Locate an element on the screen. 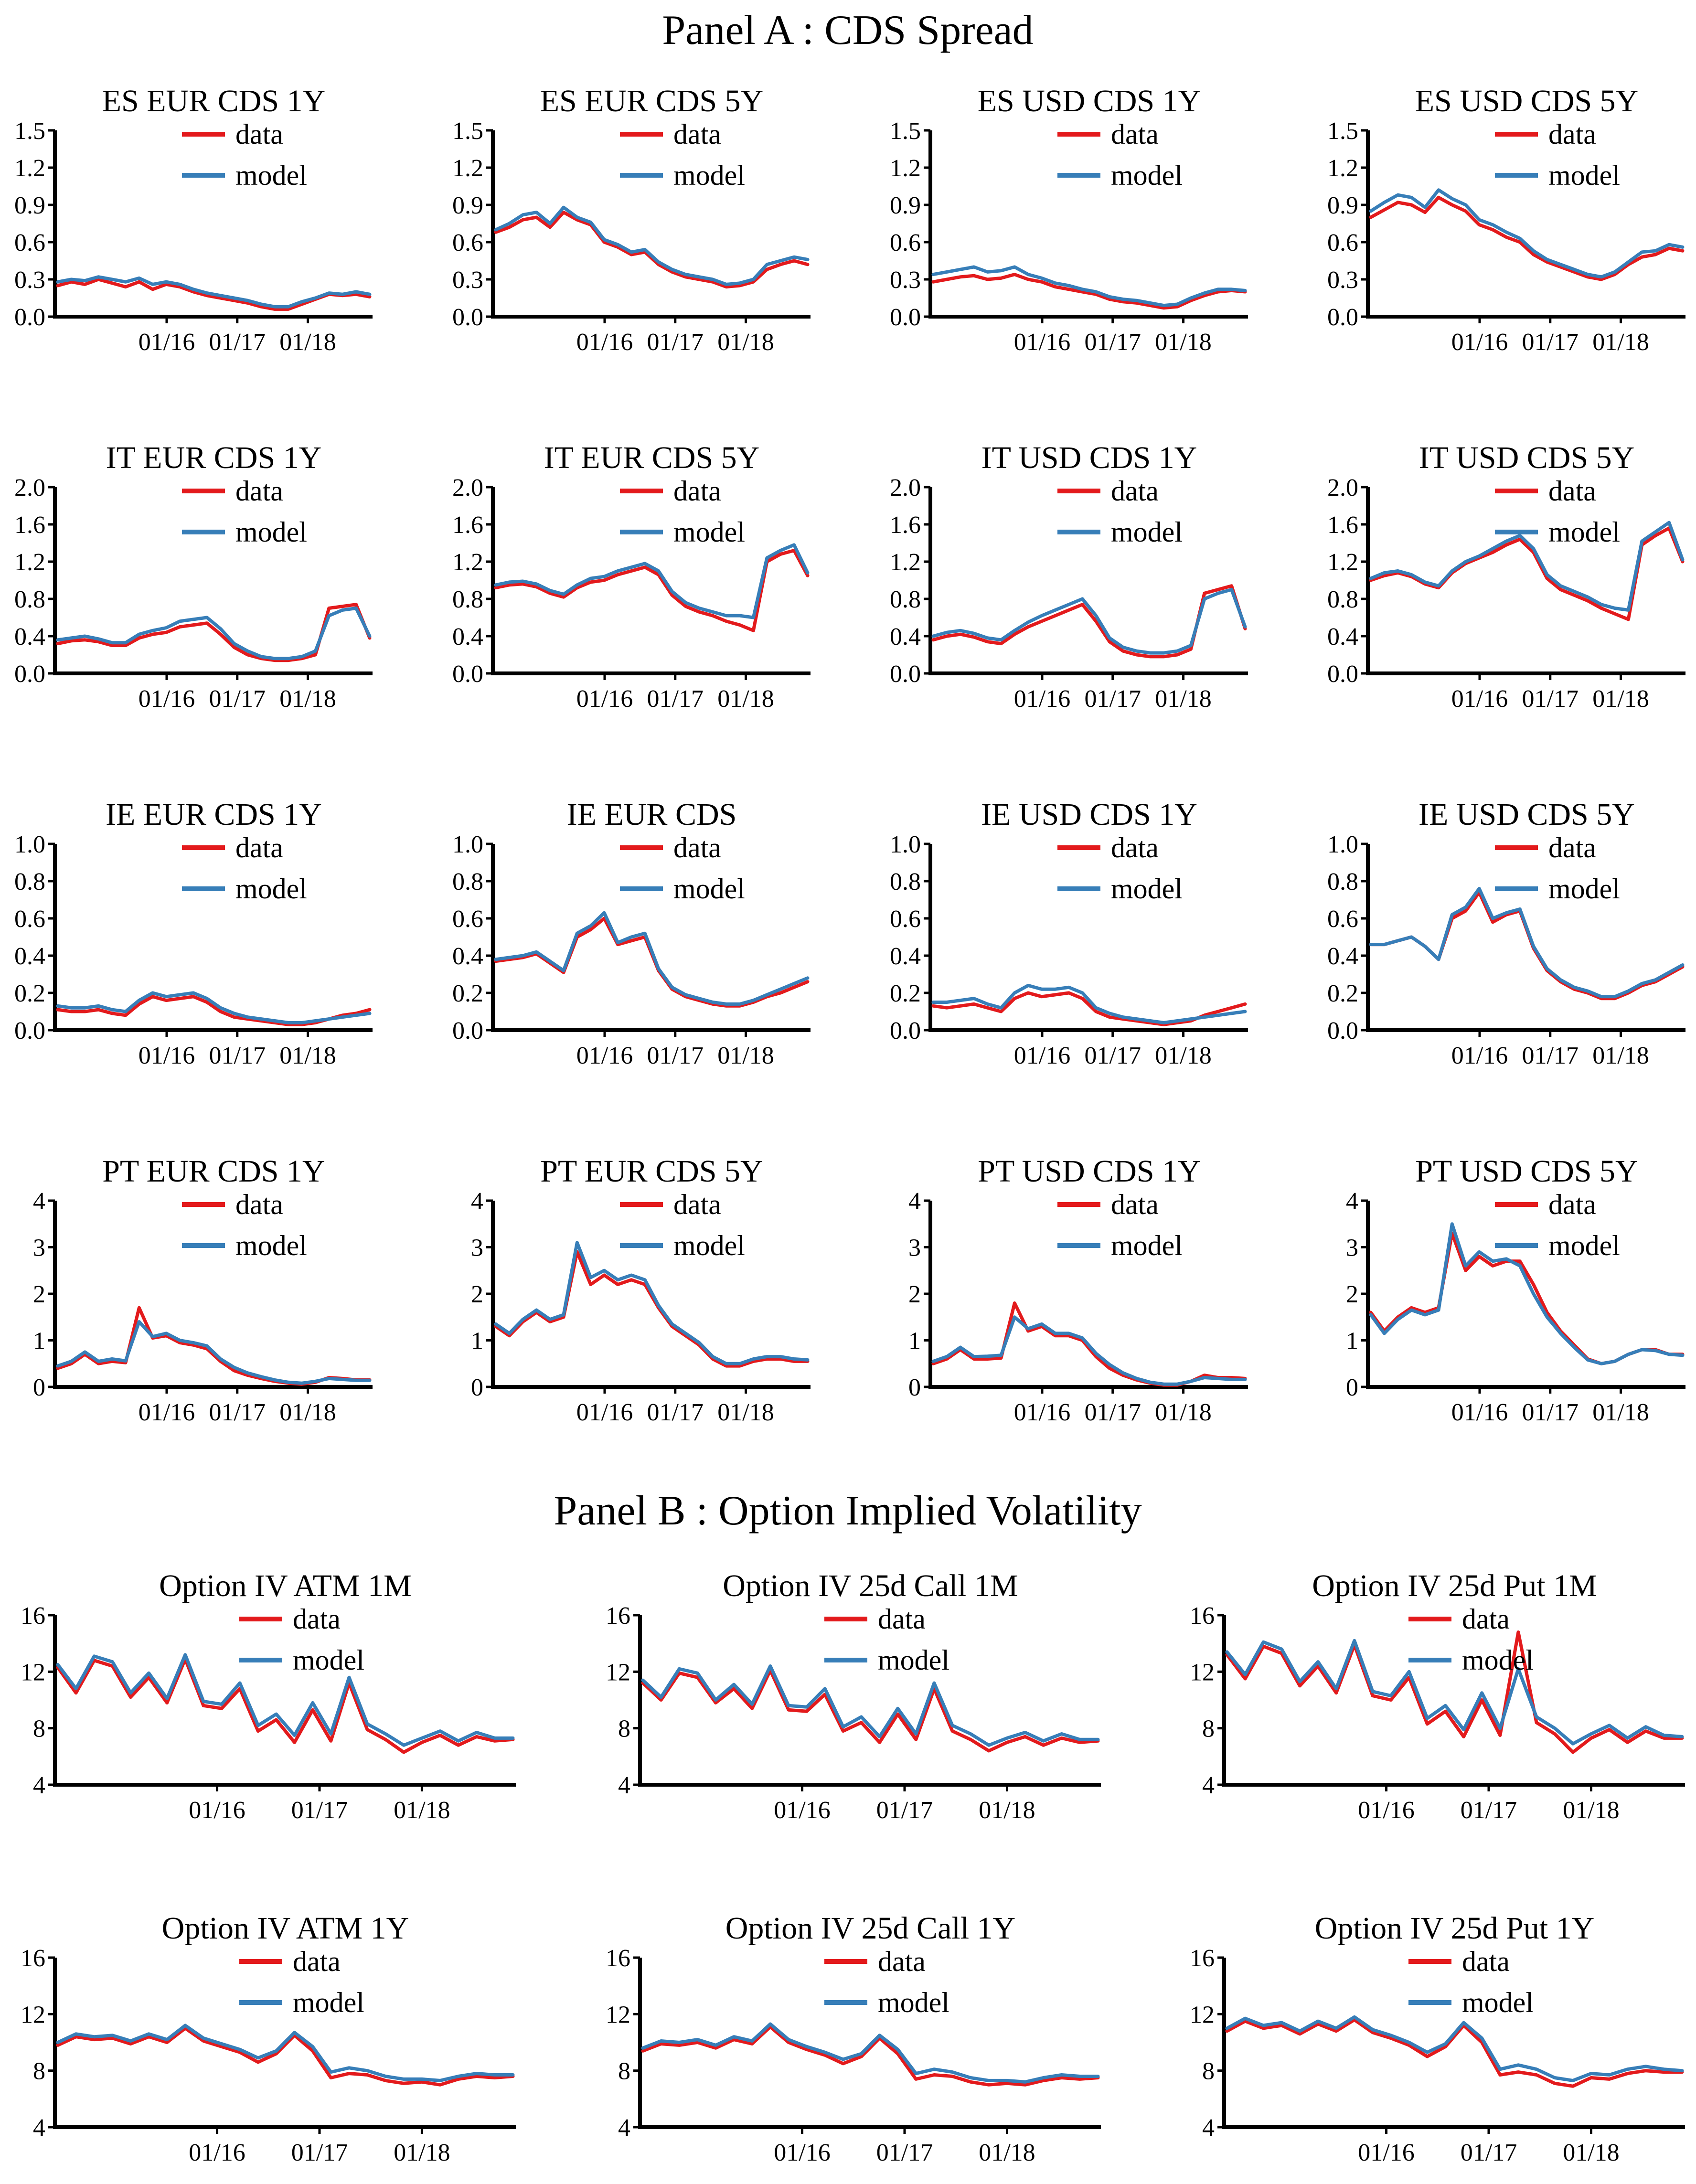 This screenshot has height=2184, width=1696. chart-title: Option IV 25d Put 1M is located at coordinates (1454, 1586).